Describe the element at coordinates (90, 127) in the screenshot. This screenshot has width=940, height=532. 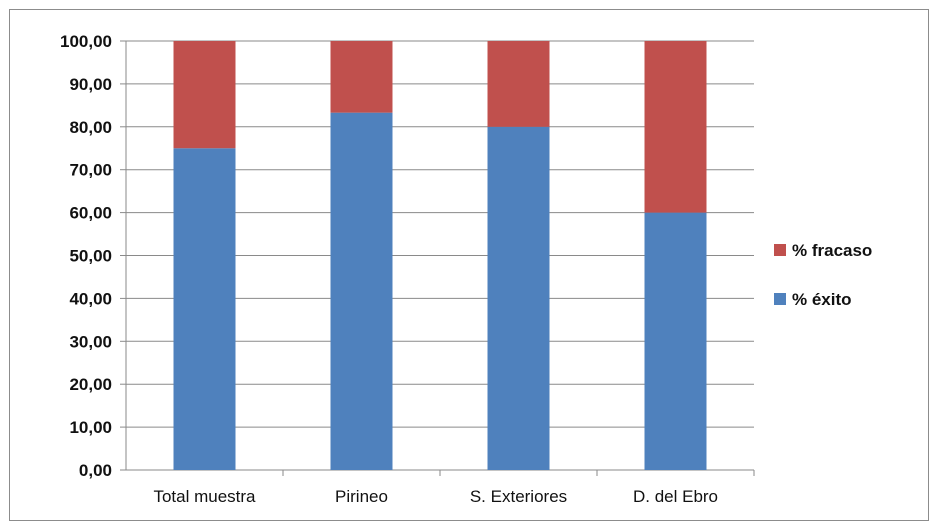
I see `y-tick-label: 80,00` at that location.